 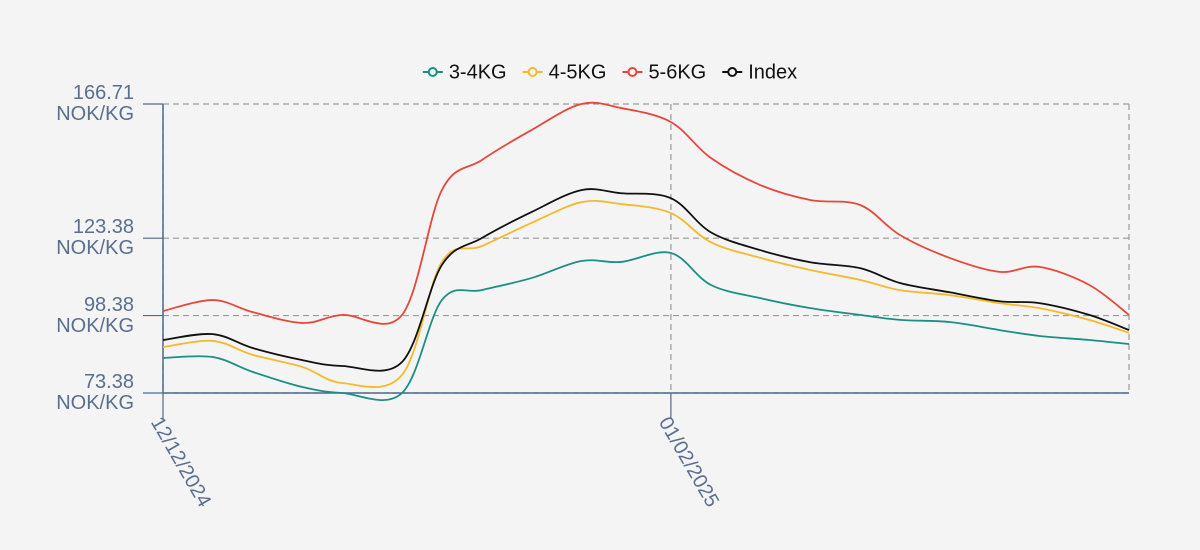 I want to click on legend-item: 5-6KG, so click(x=664, y=72).